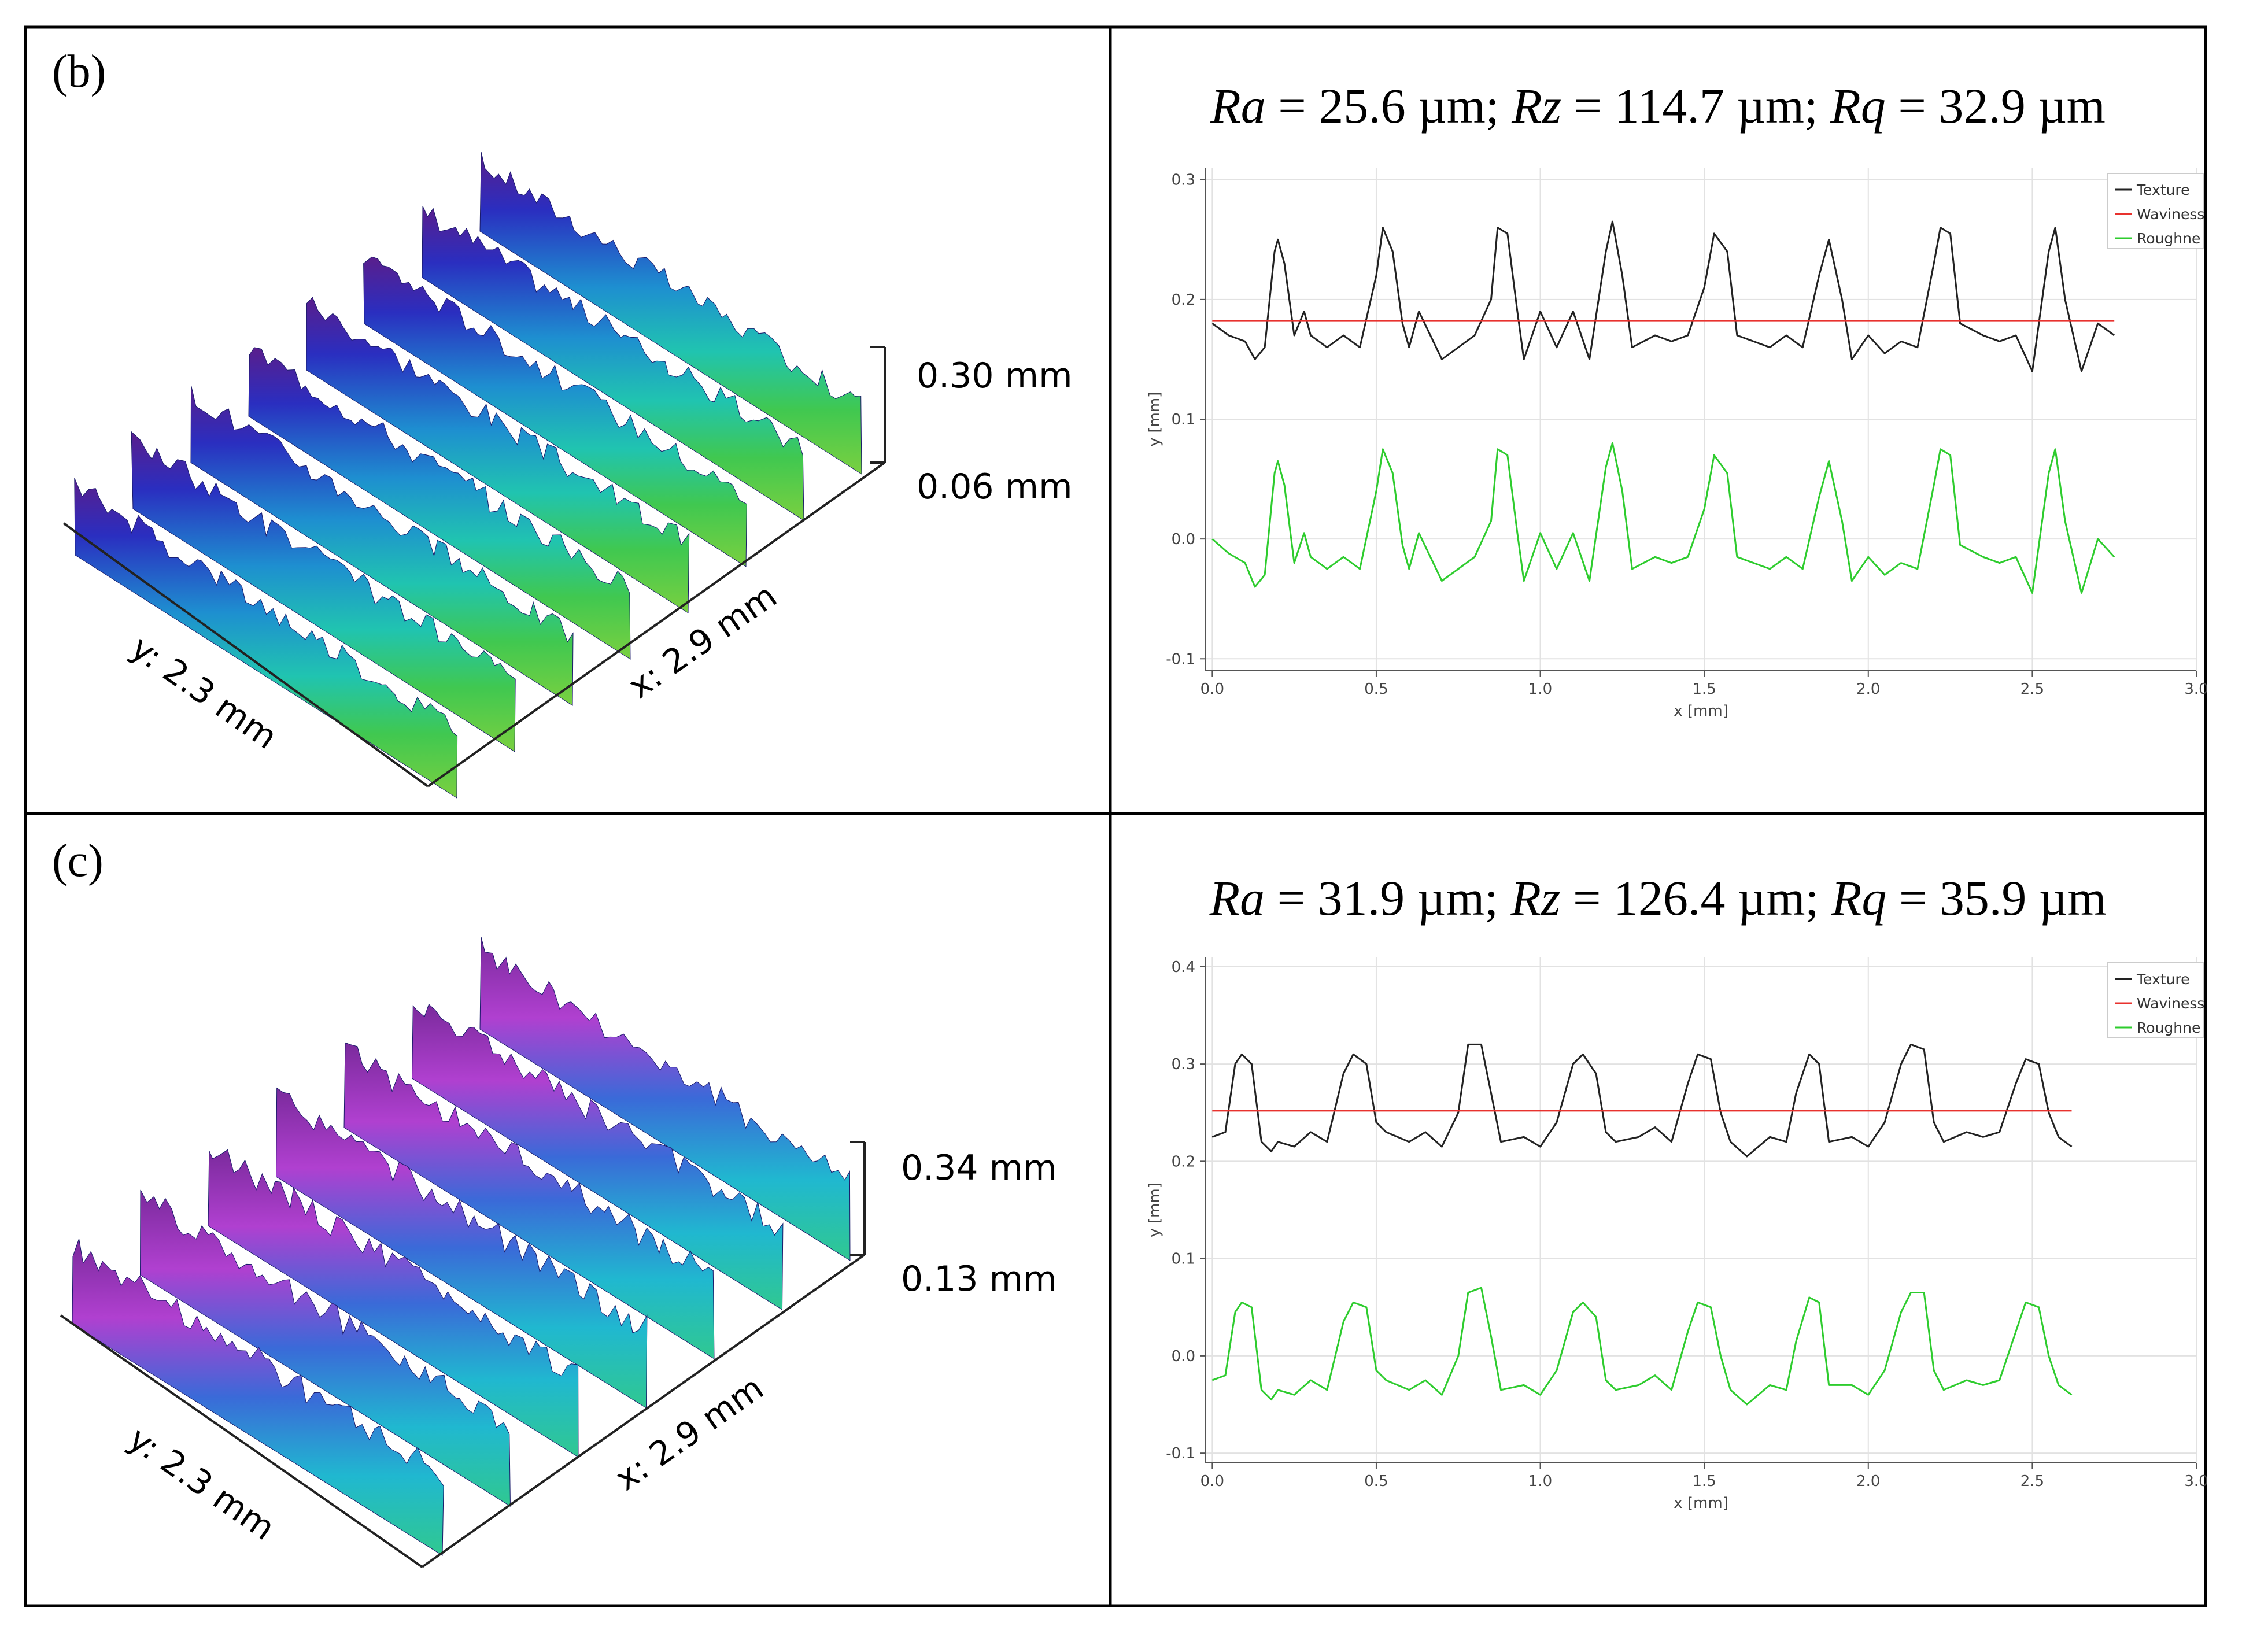 The image size is (2268, 1630). I want to click on z-max-label-c: 0.34 mm, so click(979, 1168).